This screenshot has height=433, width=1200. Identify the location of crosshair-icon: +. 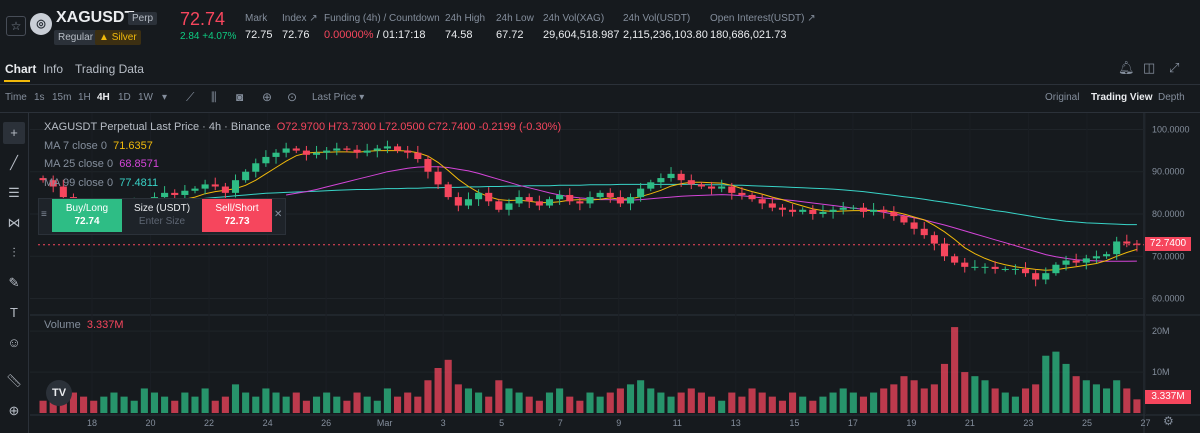
(14, 133).